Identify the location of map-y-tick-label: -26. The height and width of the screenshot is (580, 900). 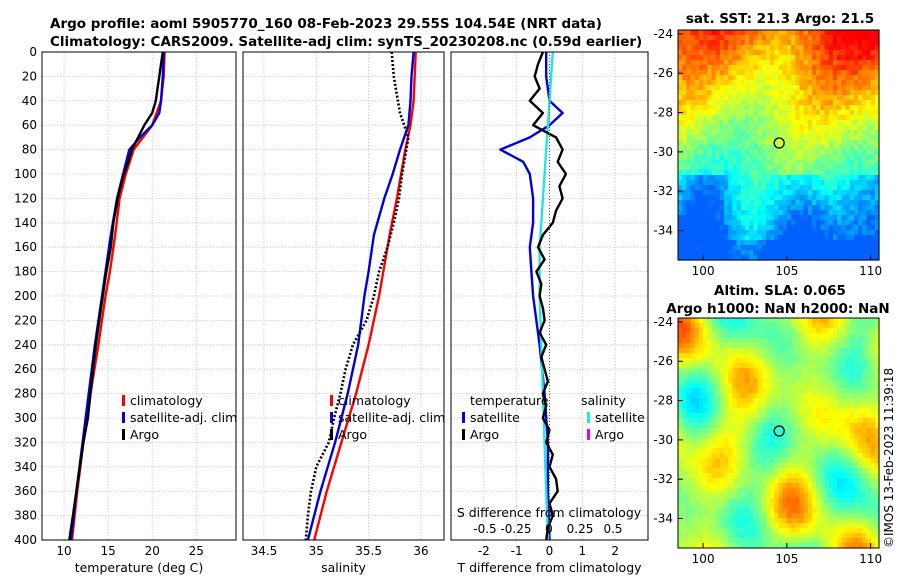
(663, 73).